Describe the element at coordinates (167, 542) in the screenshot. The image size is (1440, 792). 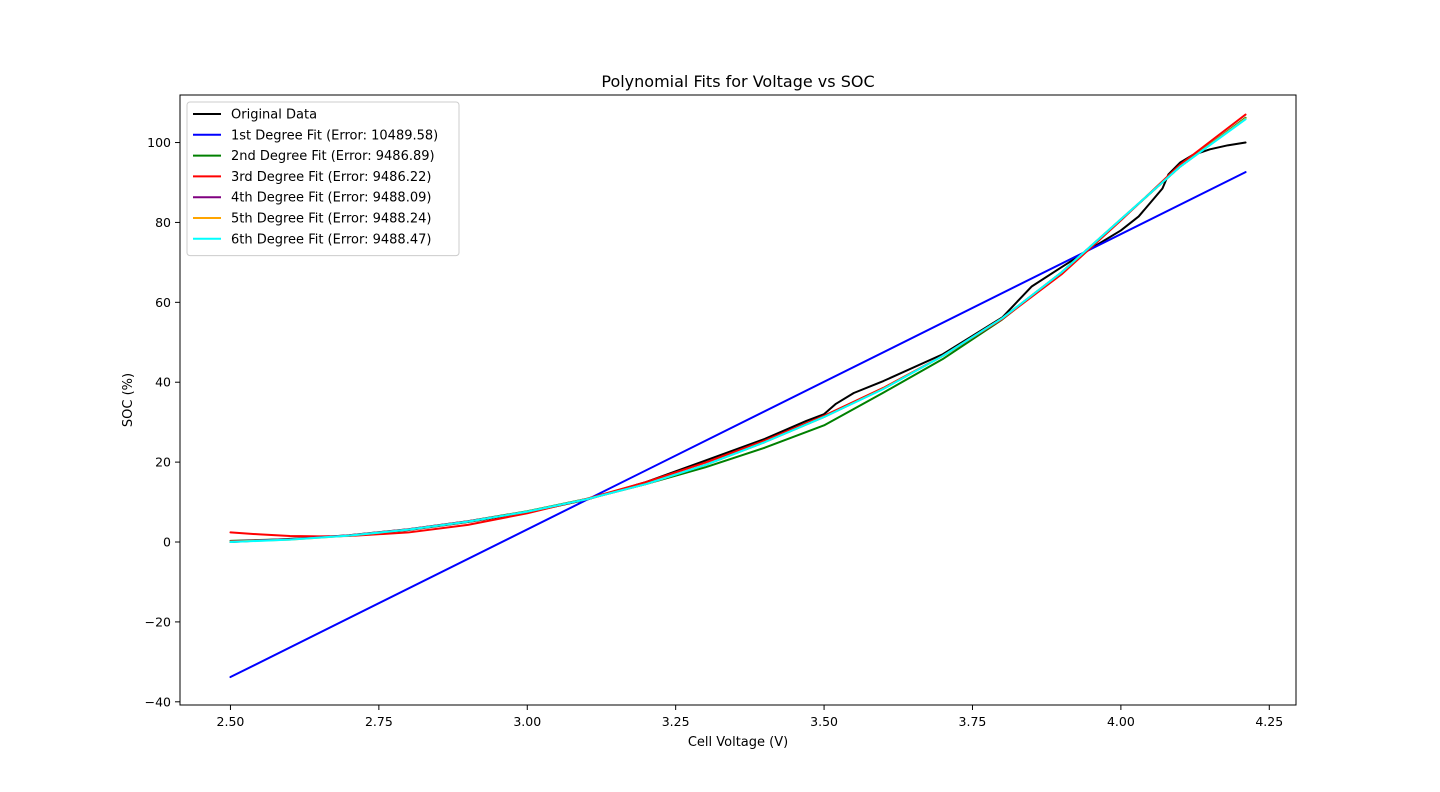
I see `y-tick-label: 0` at that location.